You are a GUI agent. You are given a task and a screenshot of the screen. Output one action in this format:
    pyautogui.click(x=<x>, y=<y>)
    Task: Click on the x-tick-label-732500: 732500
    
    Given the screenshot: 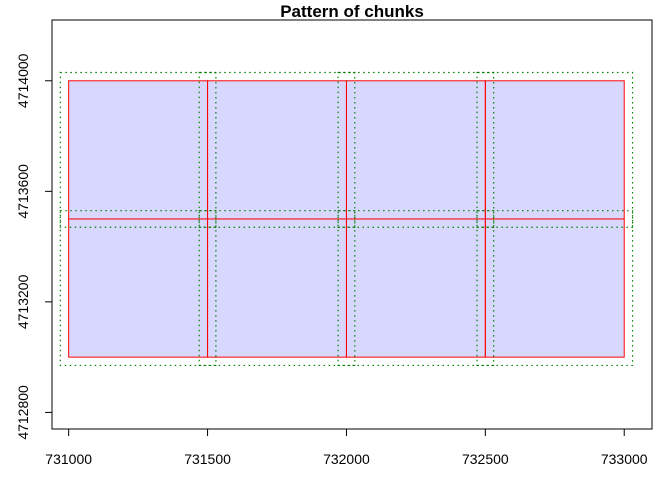 What is the action you would take?
    pyautogui.click(x=485, y=459)
    